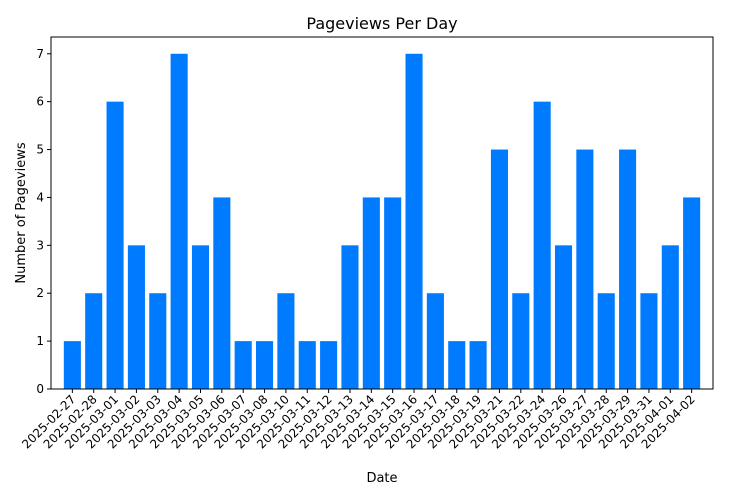 The width and height of the screenshot is (750, 500). Describe the element at coordinates (381, 478) in the screenshot. I see `x-axis-label: Date` at that location.